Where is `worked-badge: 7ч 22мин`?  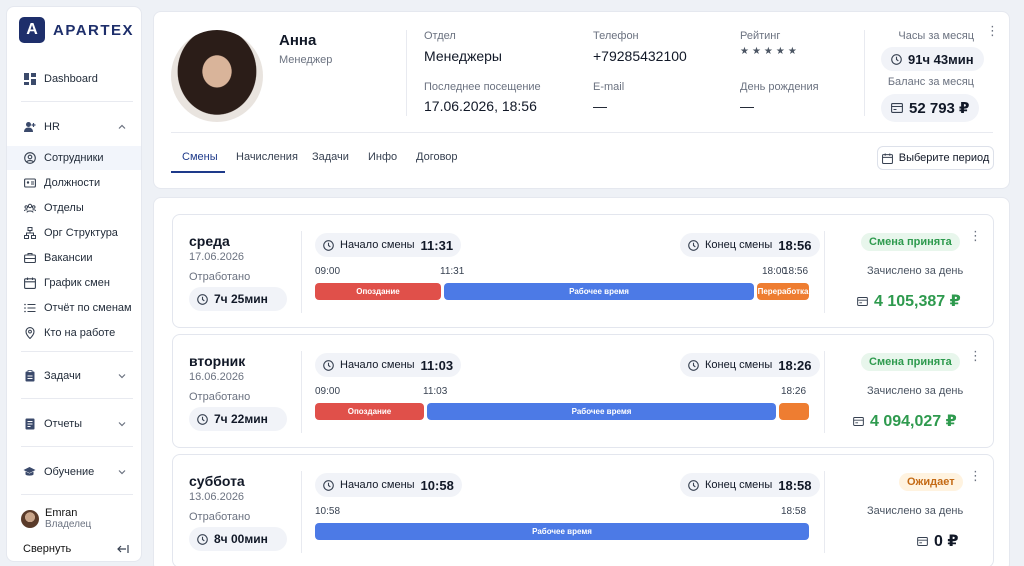 worked-badge: 7ч 22мин is located at coordinates (238, 419).